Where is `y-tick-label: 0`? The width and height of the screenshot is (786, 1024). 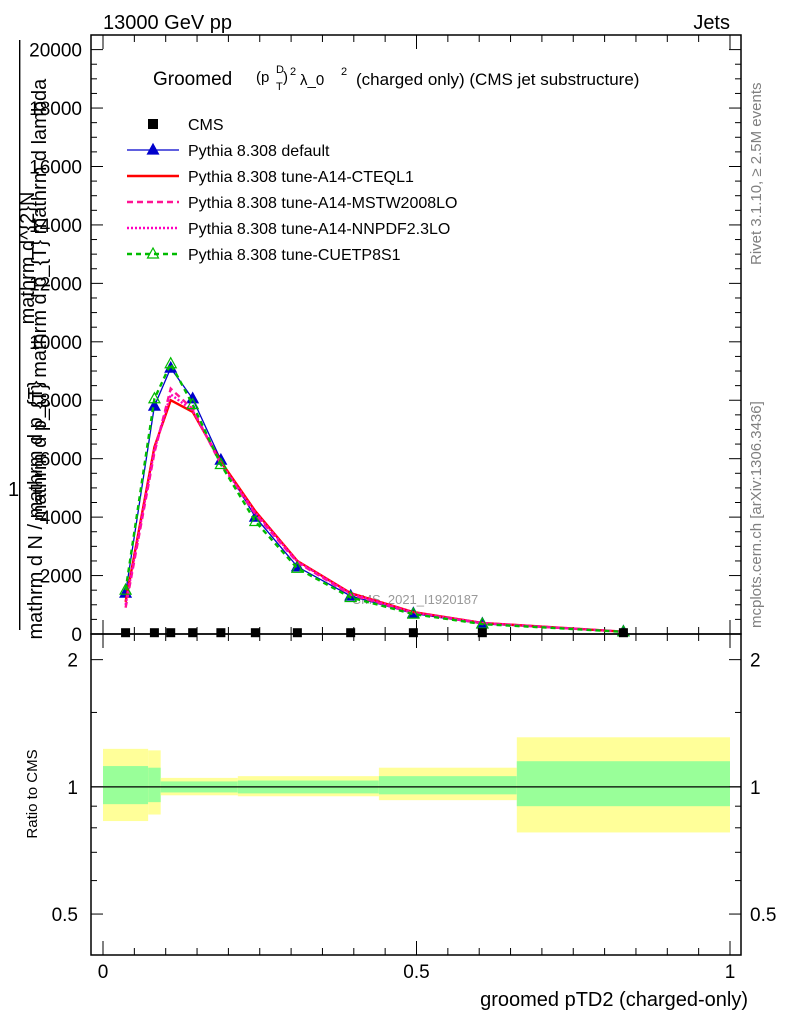 y-tick-label: 0 is located at coordinates (76, 635).